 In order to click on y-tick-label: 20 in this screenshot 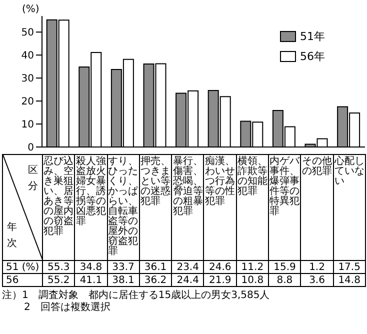, I will do `click(27, 102)`.